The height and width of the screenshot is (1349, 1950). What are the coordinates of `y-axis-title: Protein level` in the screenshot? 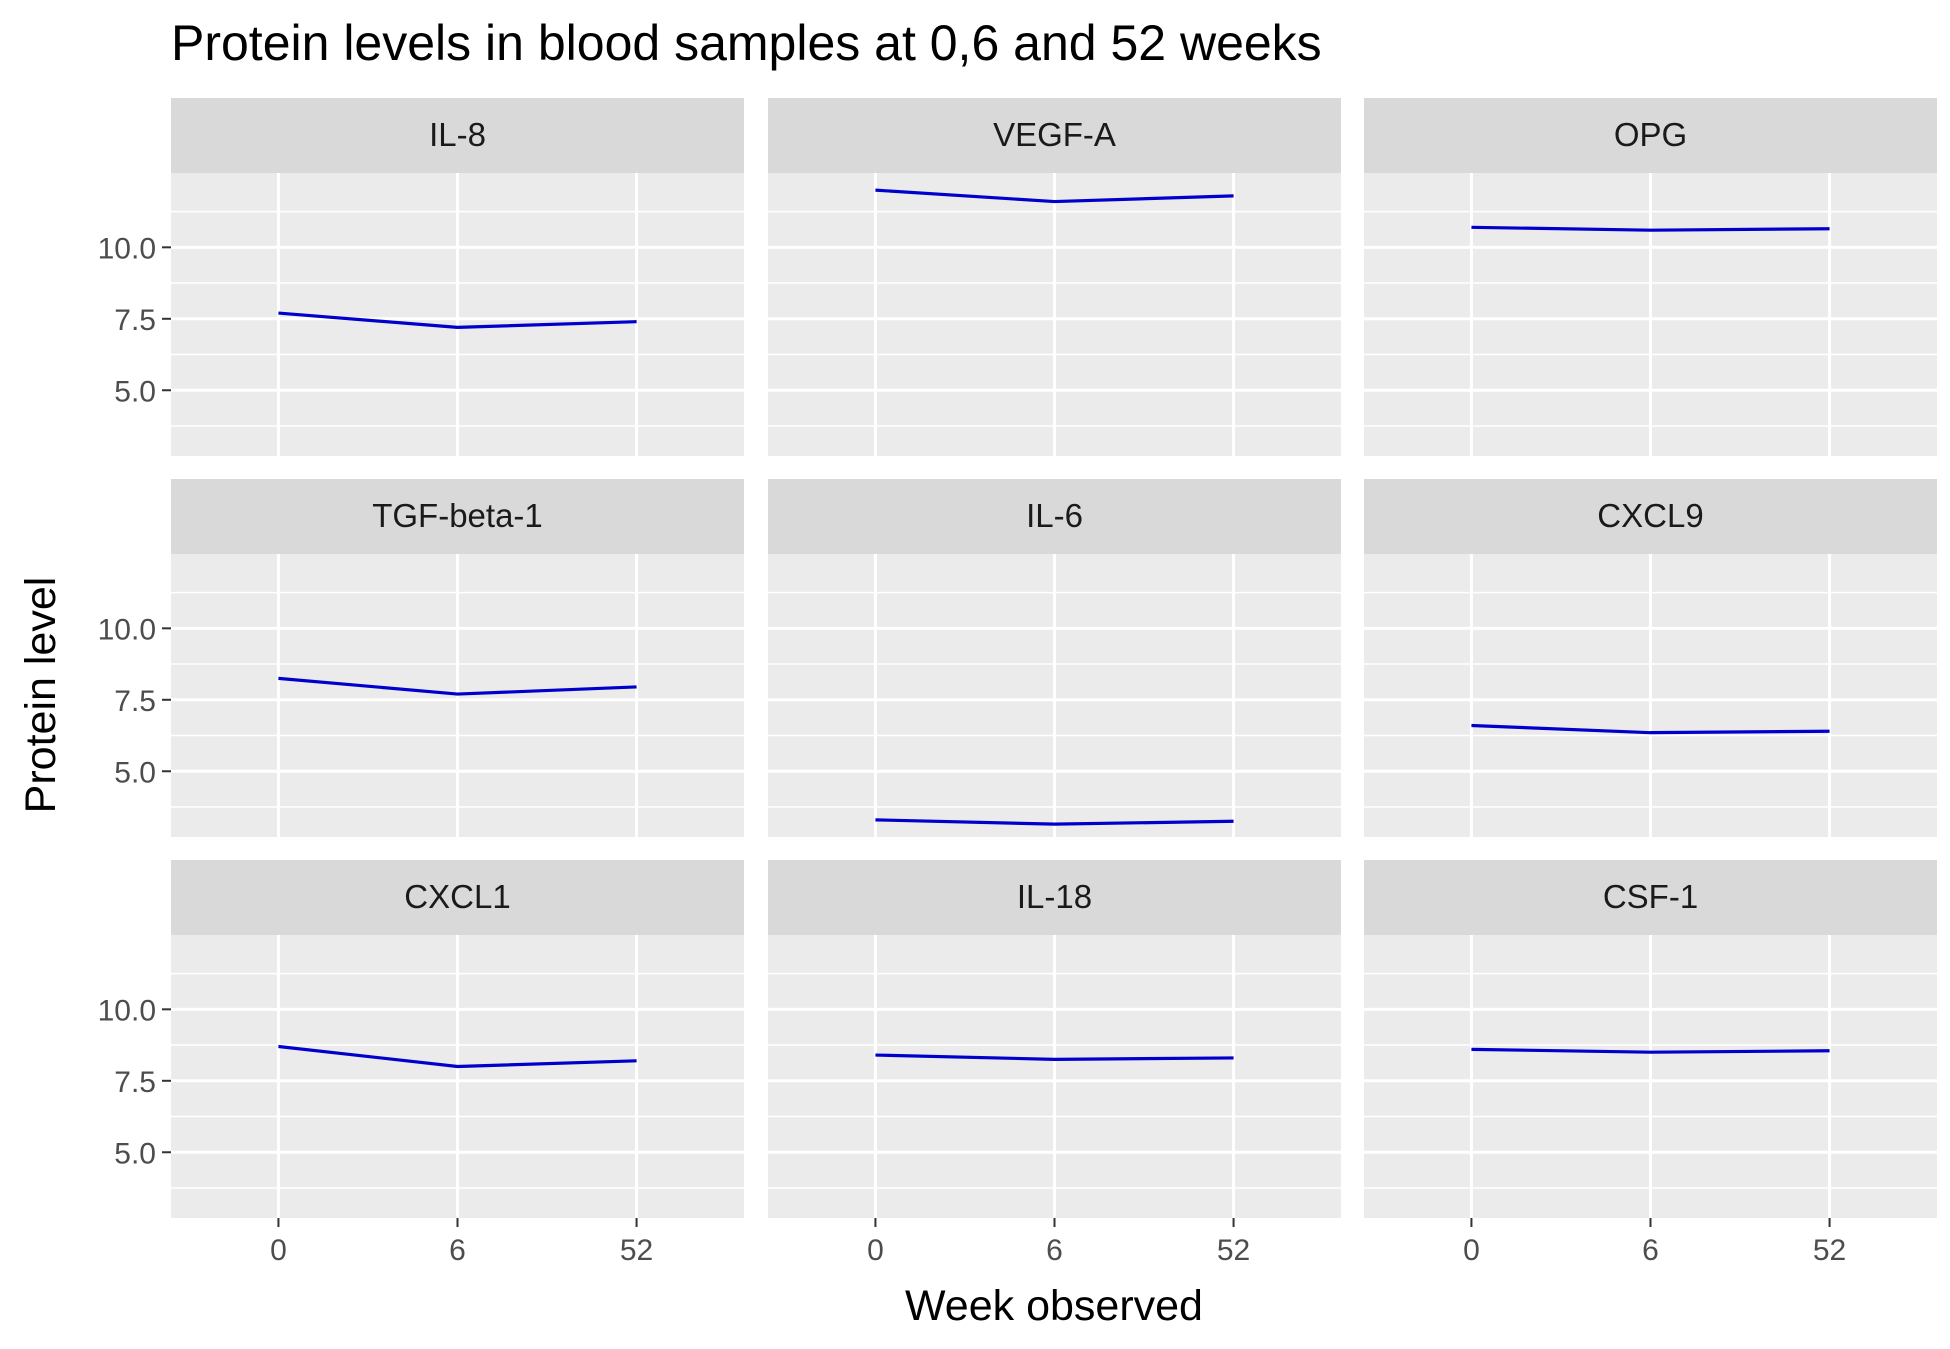 It's located at (41, 695).